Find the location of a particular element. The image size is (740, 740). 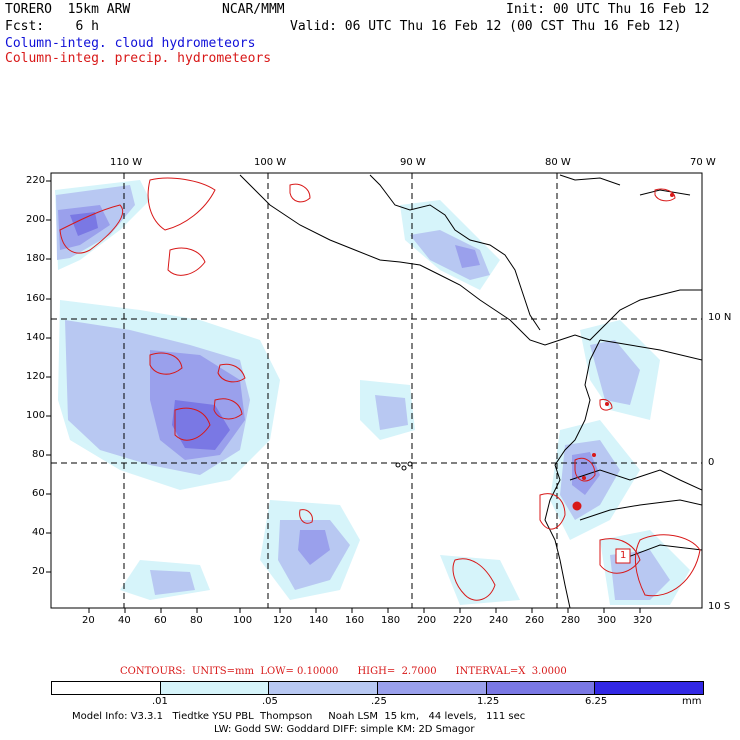

field-precip-label: Column-integ. precip. hydrometeors is located at coordinates (138, 58).